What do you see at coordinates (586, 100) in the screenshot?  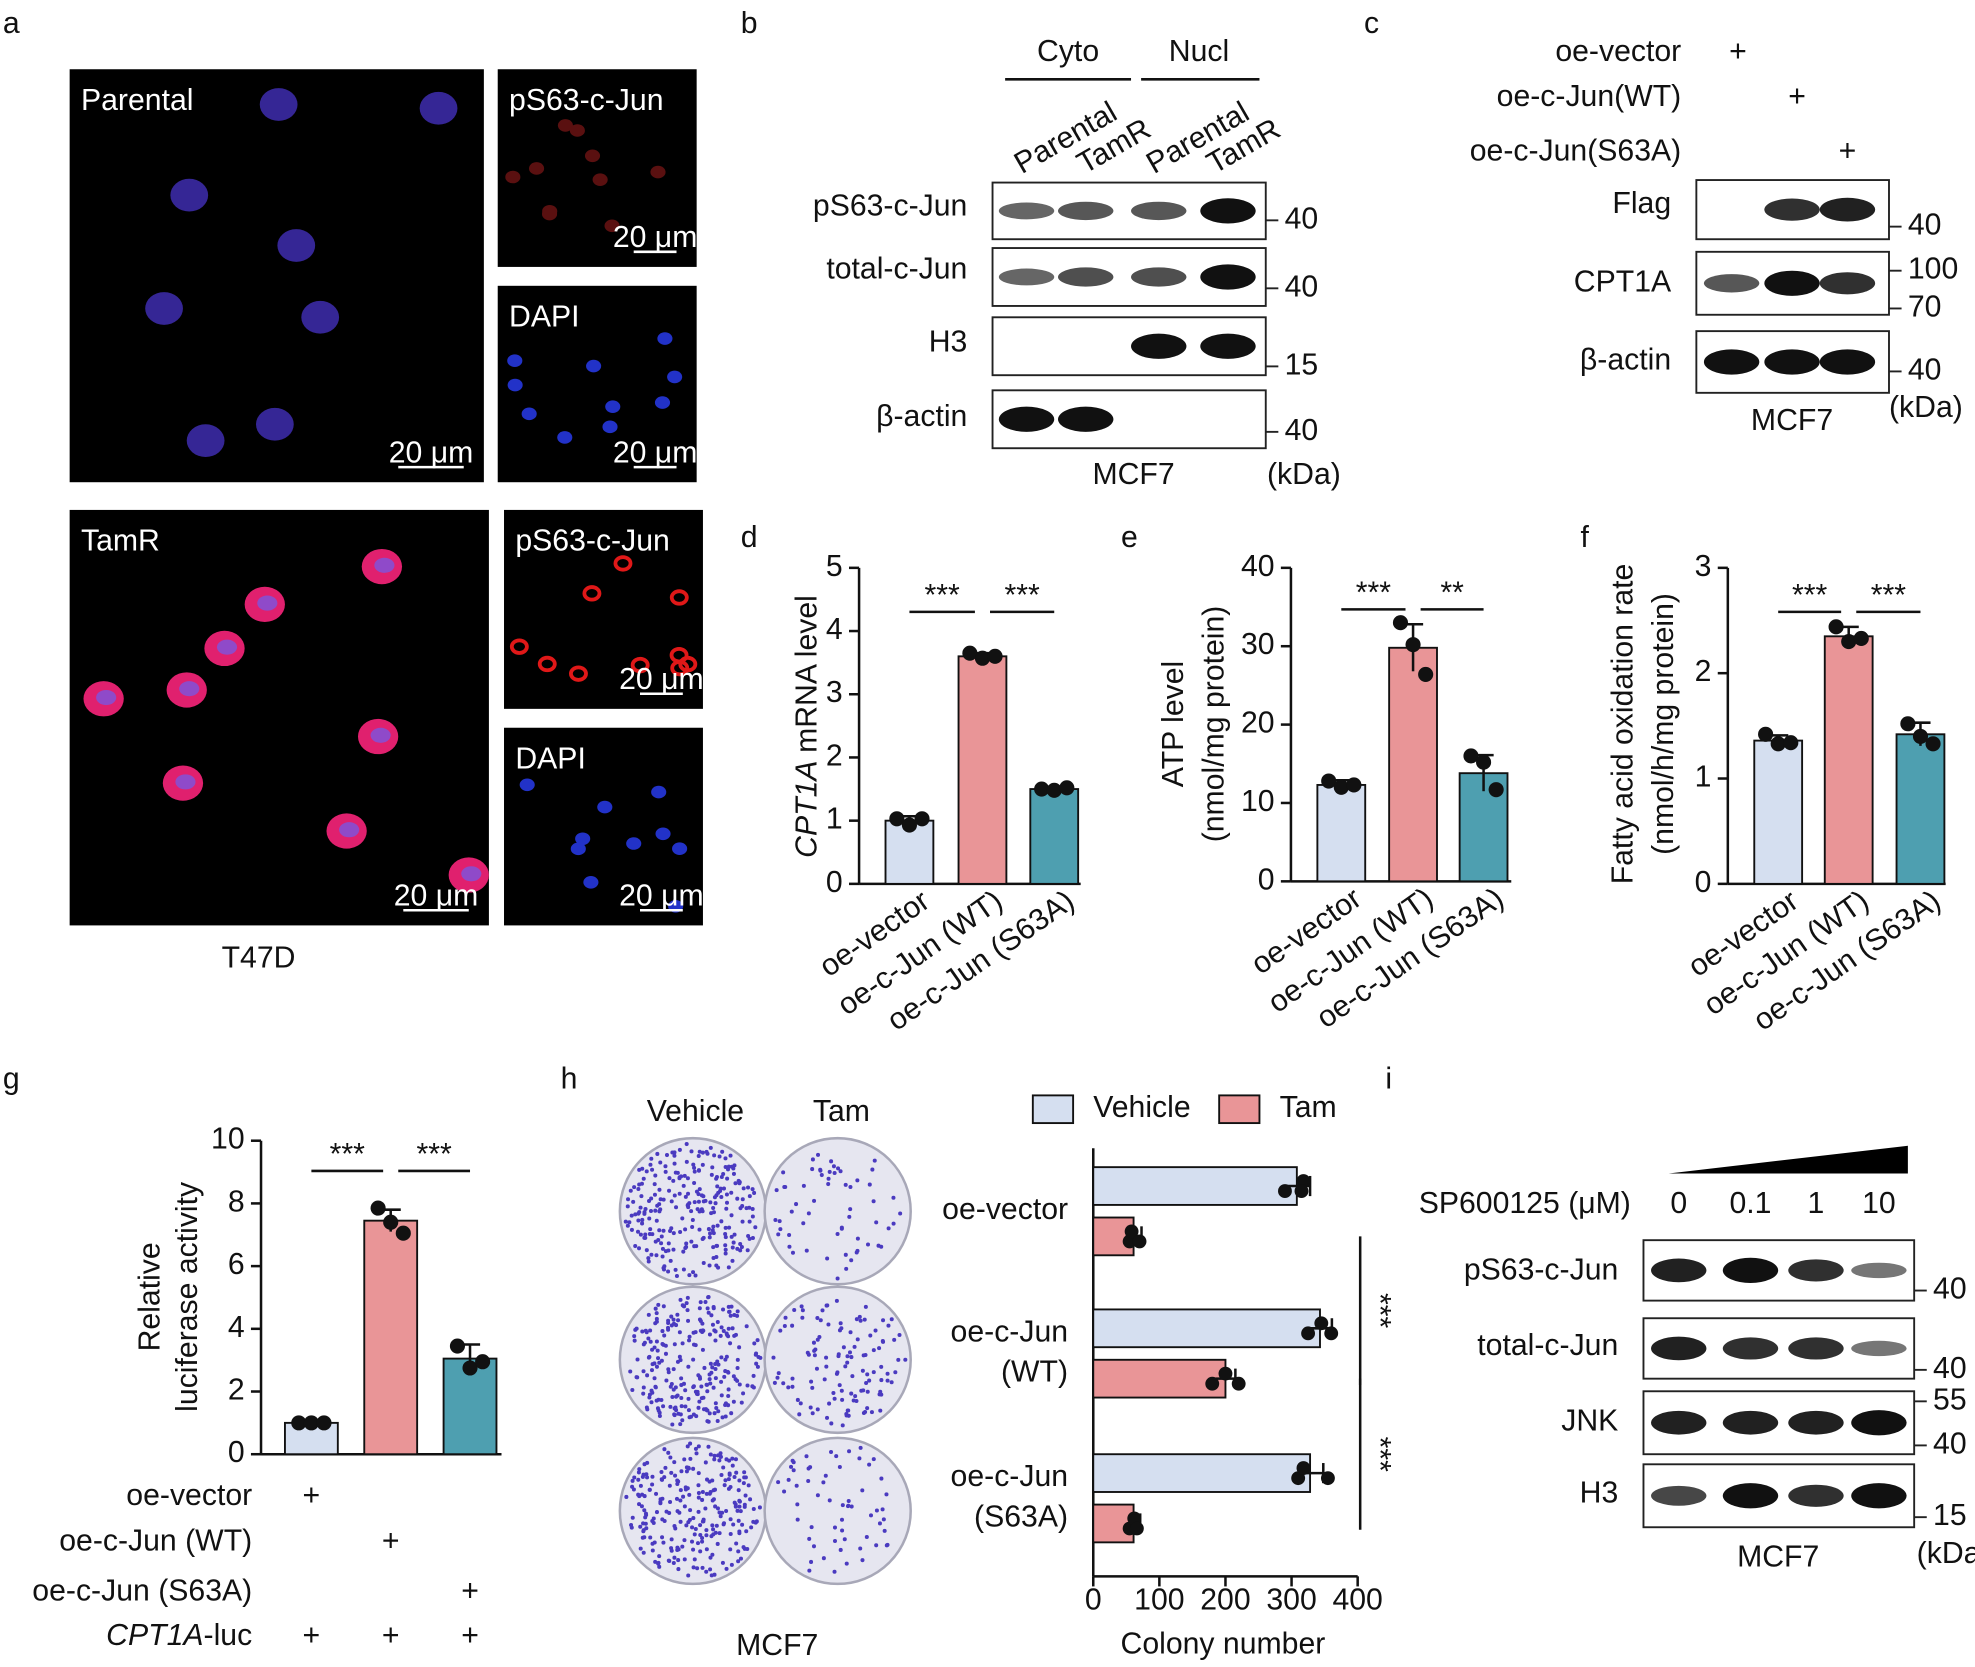 I see `image-title: pS63-c-Jun` at bounding box center [586, 100].